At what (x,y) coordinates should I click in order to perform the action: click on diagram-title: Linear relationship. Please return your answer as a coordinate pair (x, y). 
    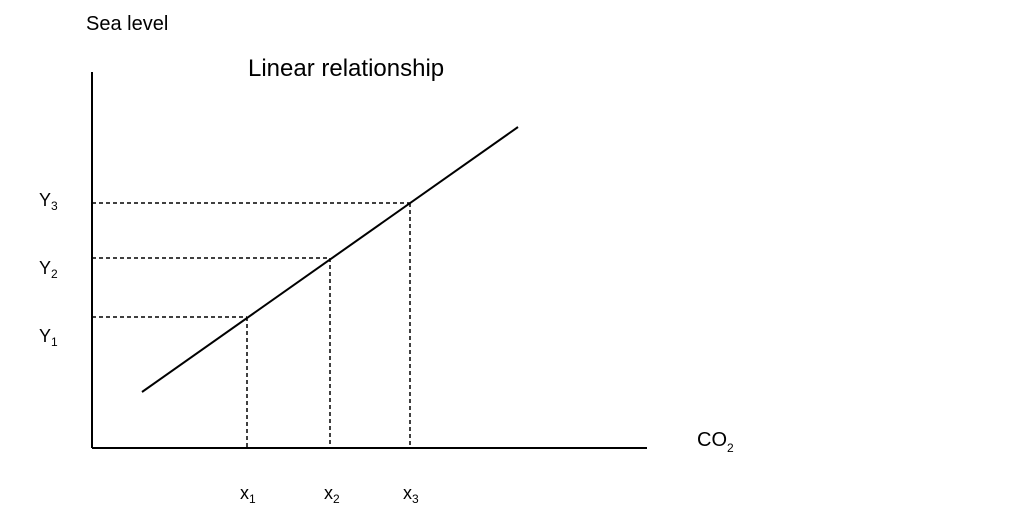
    Looking at the image, I should click on (346, 68).